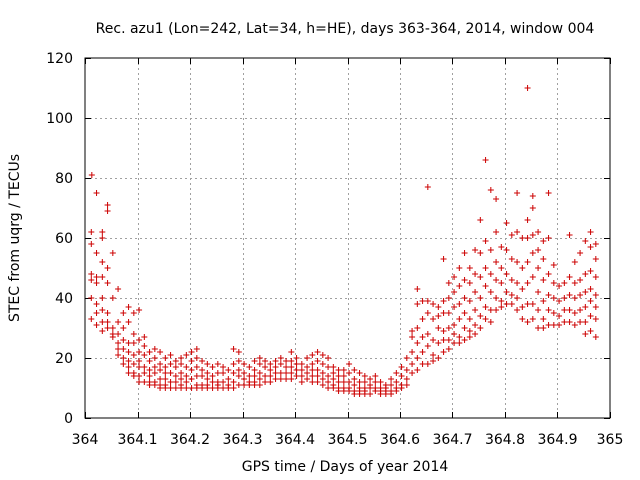  Describe the element at coordinates (137, 440) in the screenshot. I see `x-tick-label: 364.1` at that location.